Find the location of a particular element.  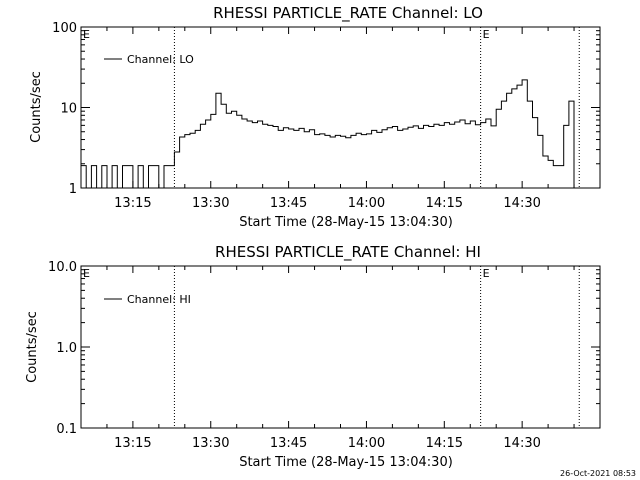

x-tick-label-lo: 14:15 is located at coordinates (444, 203).